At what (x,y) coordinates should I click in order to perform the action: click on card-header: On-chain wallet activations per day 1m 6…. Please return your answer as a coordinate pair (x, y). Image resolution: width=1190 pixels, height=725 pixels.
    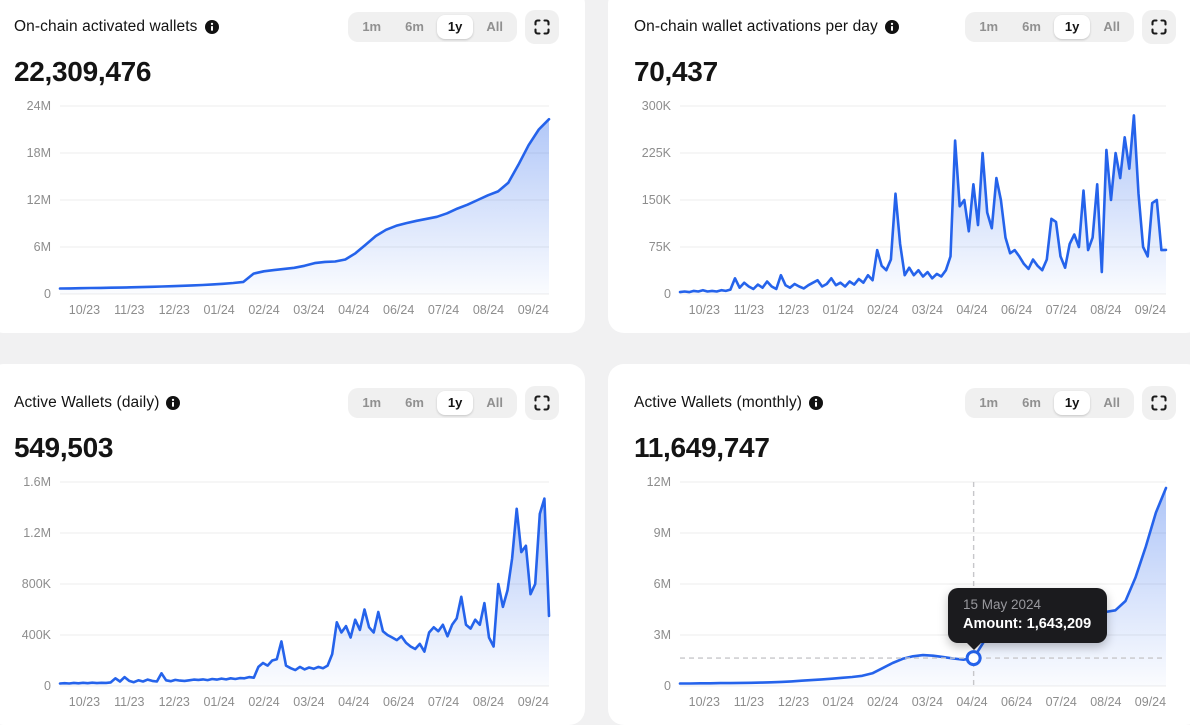
    Looking at the image, I should click on (905, 27).